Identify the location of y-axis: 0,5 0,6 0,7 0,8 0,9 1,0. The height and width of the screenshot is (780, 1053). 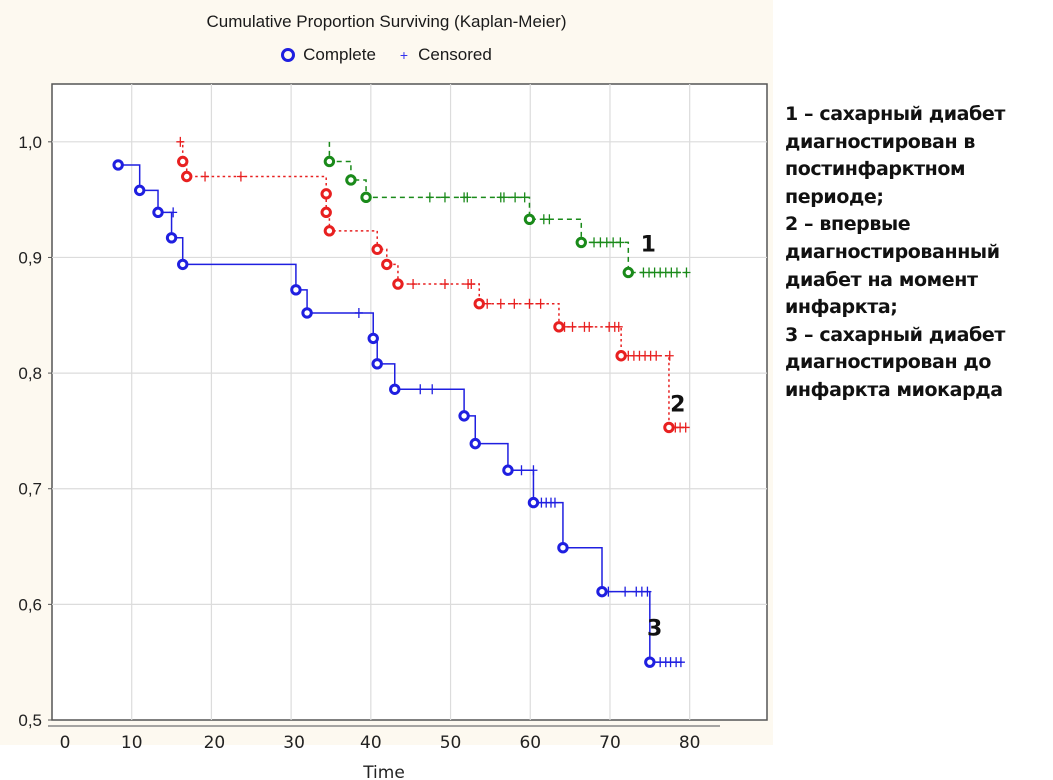
(35, 431).